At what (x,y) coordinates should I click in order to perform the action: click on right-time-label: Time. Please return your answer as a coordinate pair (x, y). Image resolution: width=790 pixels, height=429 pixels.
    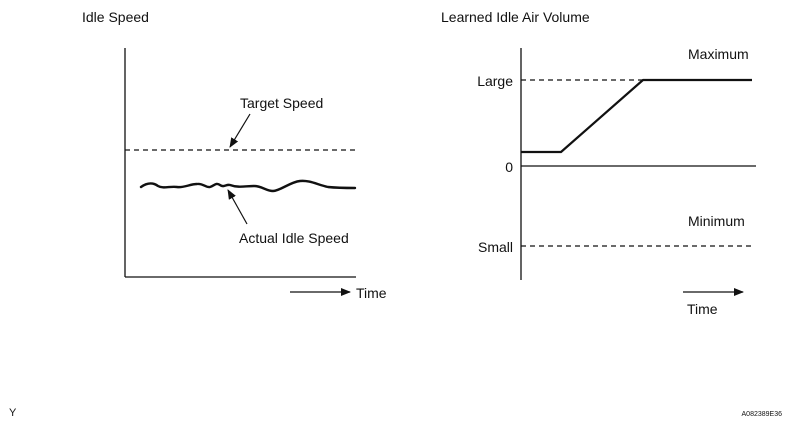
    Looking at the image, I should click on (702, 309).